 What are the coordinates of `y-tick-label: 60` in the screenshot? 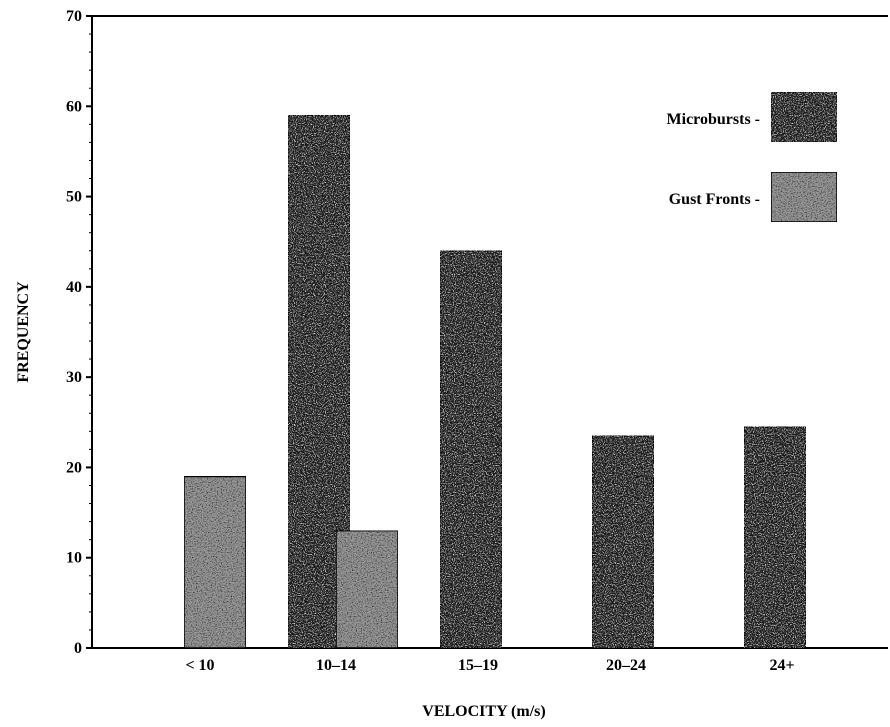 It's located at (74, 106).